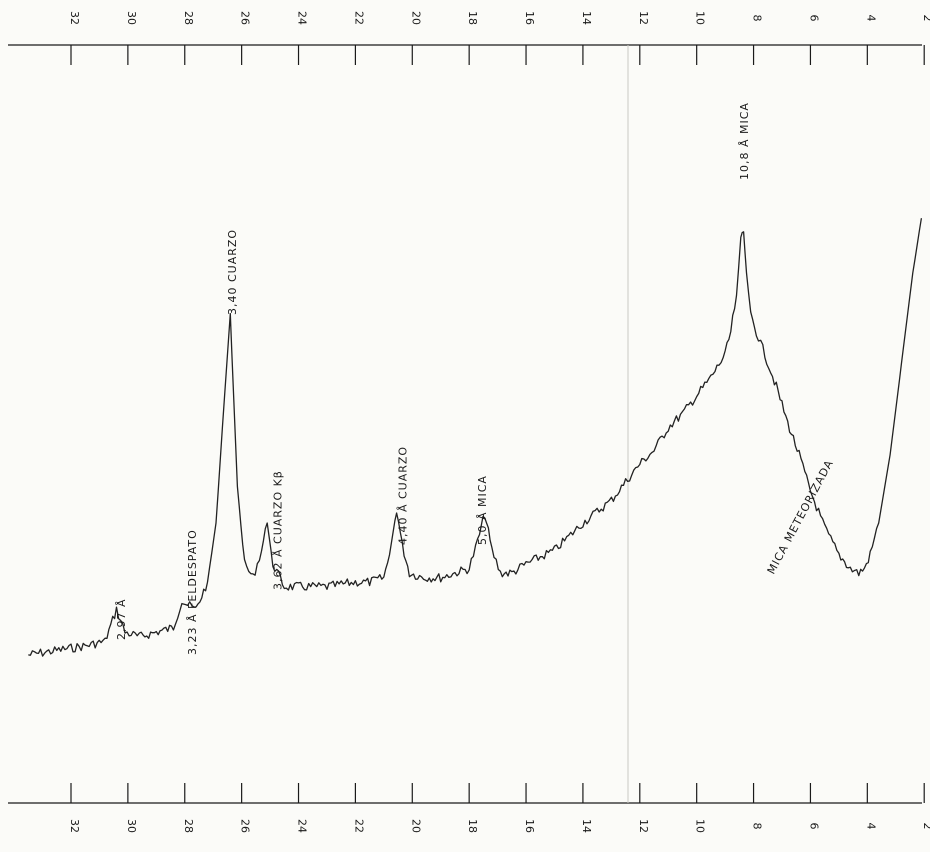 The height and width of the screenshot is (852, 930). What do you see at coordinates (188, 18) in the screenshot?
I see `top-tick-label-28: 28` at bounding box center [188, 18].